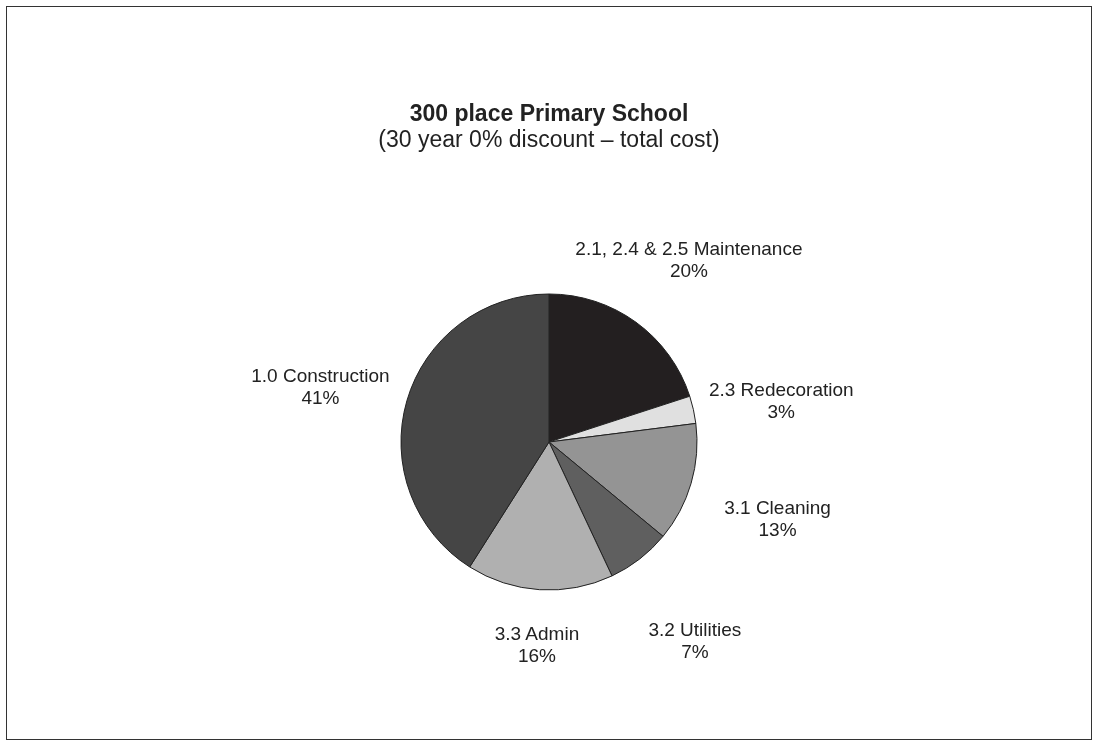 The image size is (1101, 749). I want to click on data-label: 20%, so click(689, 271).